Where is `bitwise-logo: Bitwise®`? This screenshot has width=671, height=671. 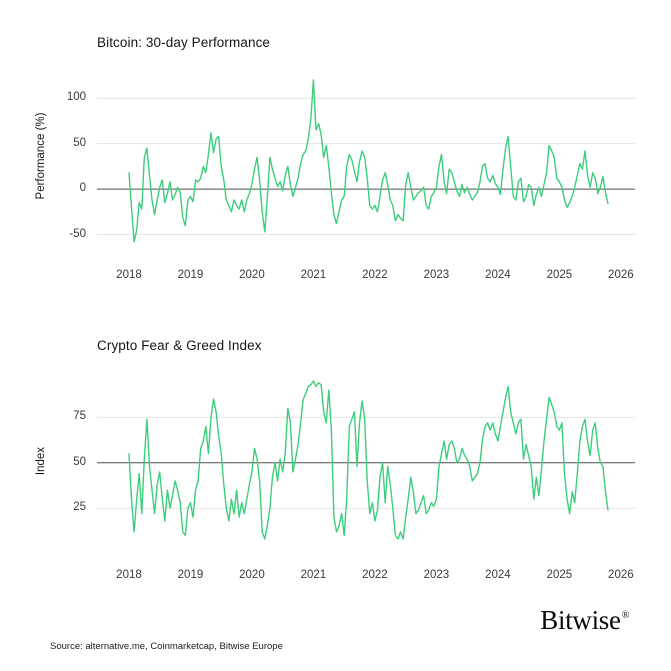
bitwise-logo: Bitwise® is located at coordinates (585, 620).